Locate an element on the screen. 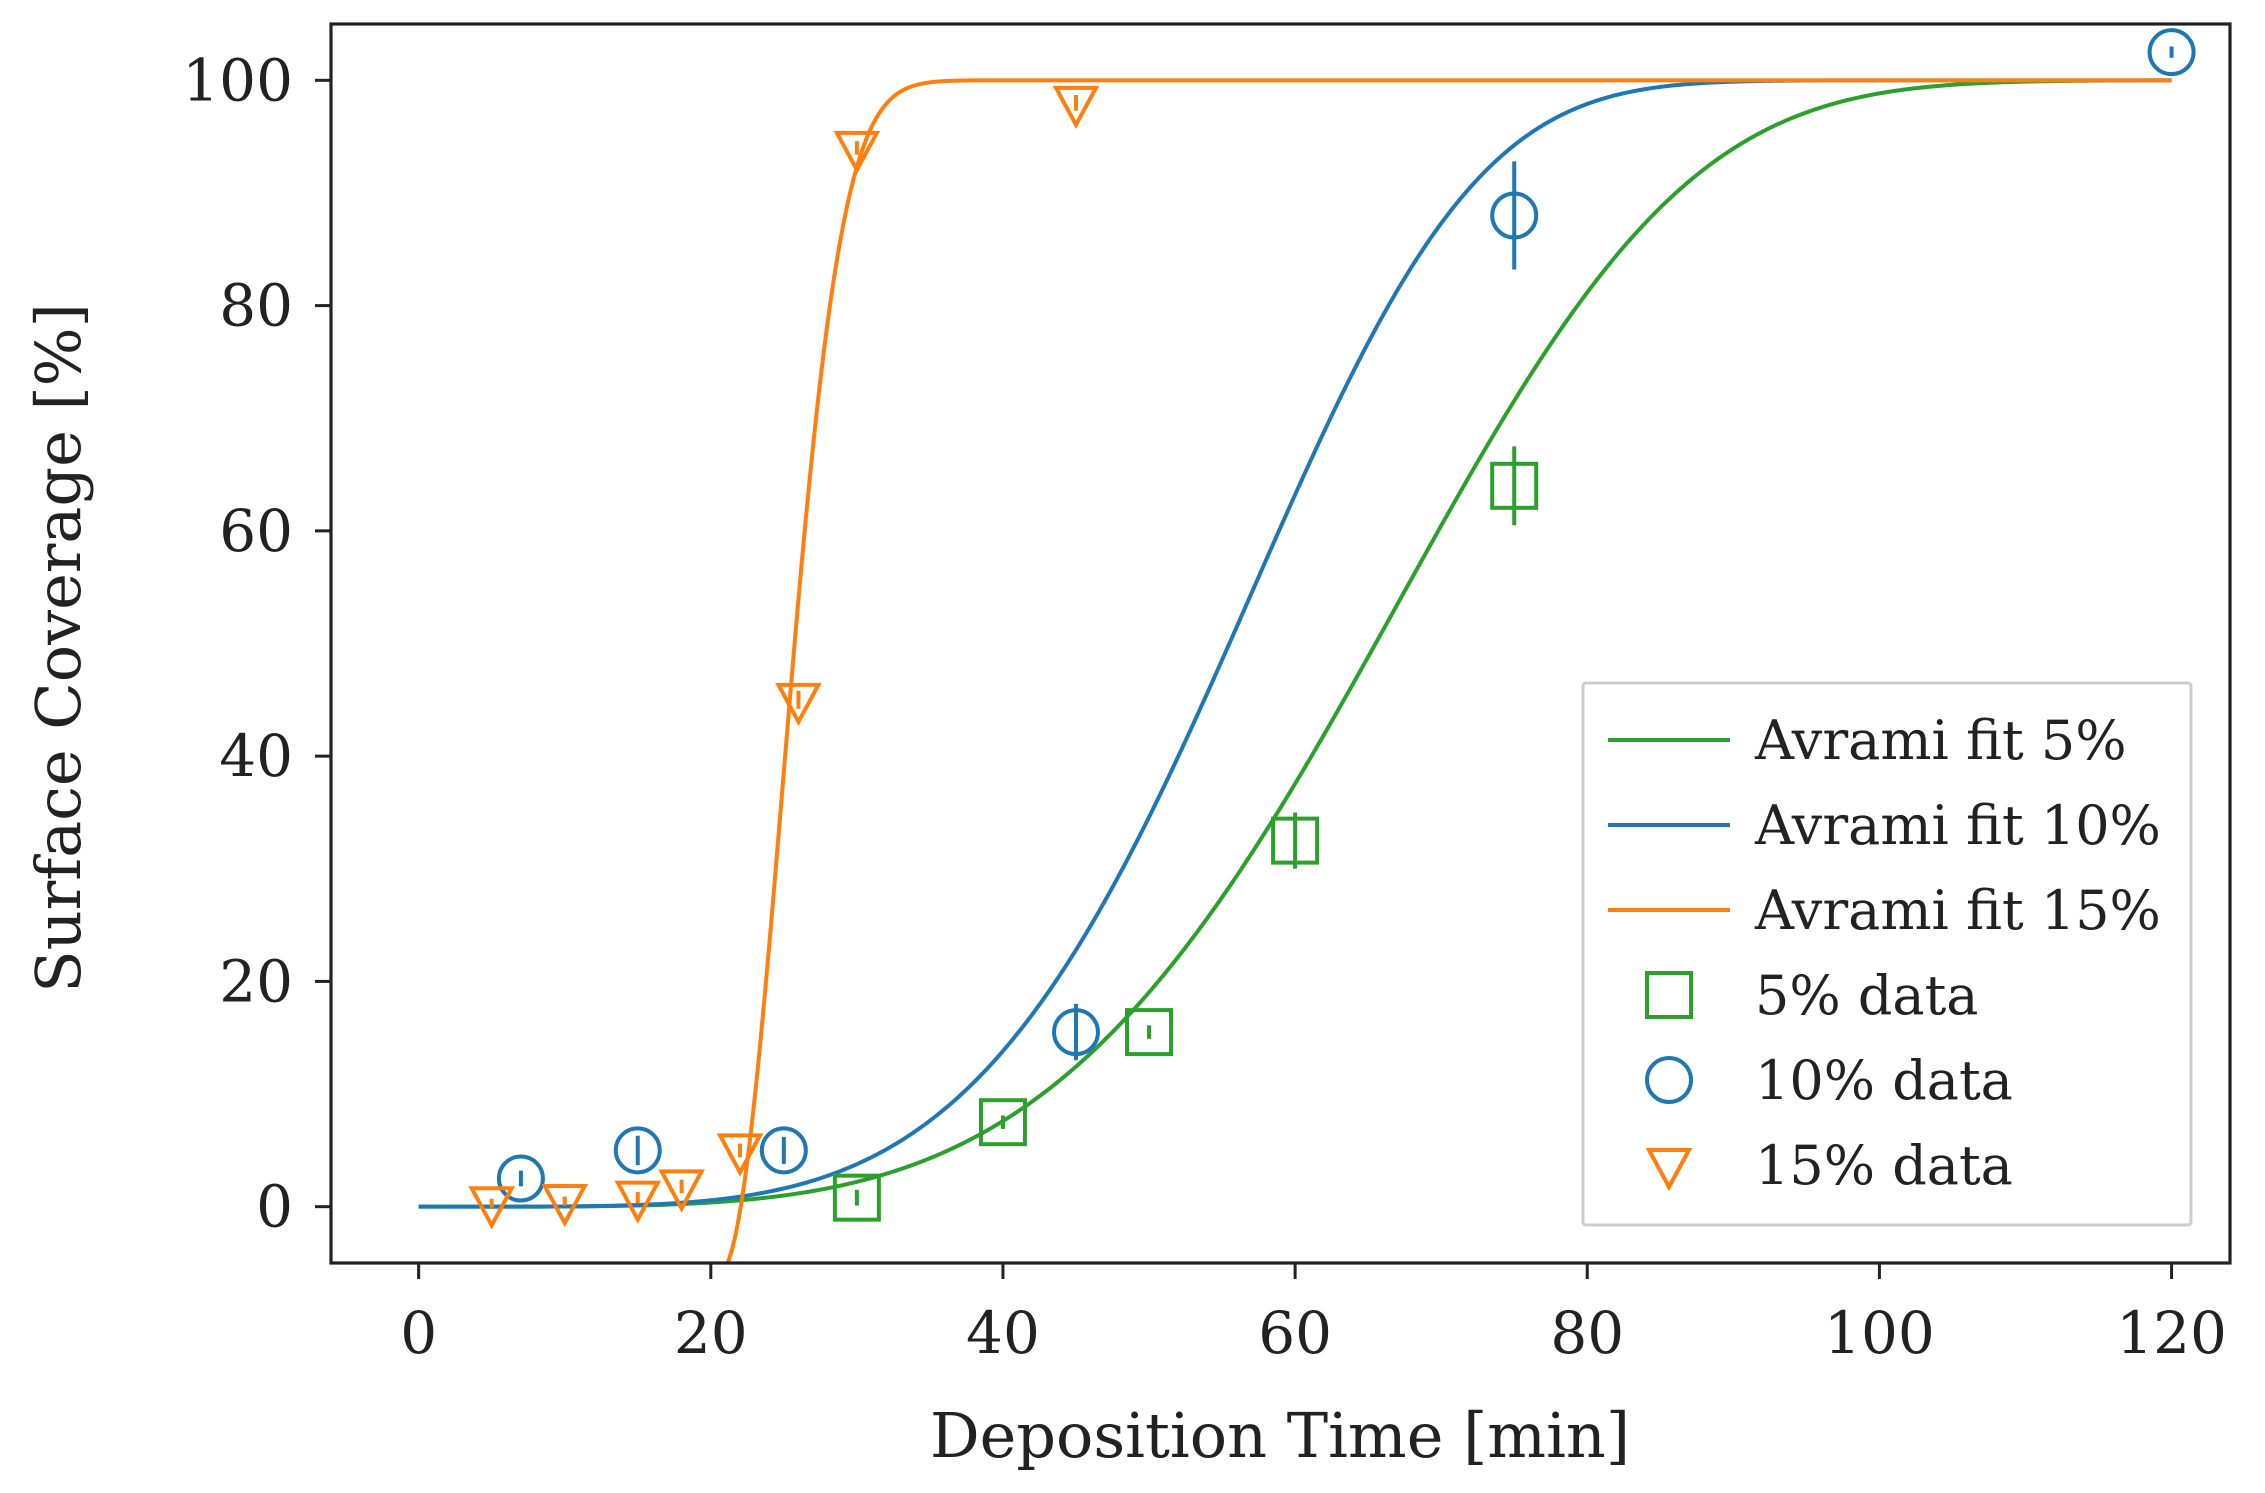 The width and height of the screenshot is (2265, 1493). x-axis-title: Deposition Time [min] is located at coordinates (1280, 1435).